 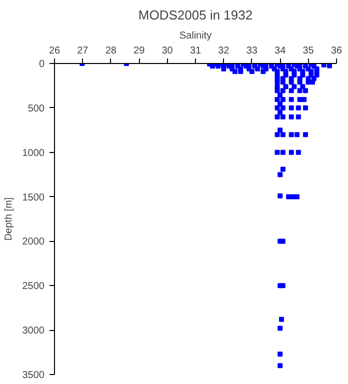 I want to click on x-tick-label: 34, so click(x=280, y=51).